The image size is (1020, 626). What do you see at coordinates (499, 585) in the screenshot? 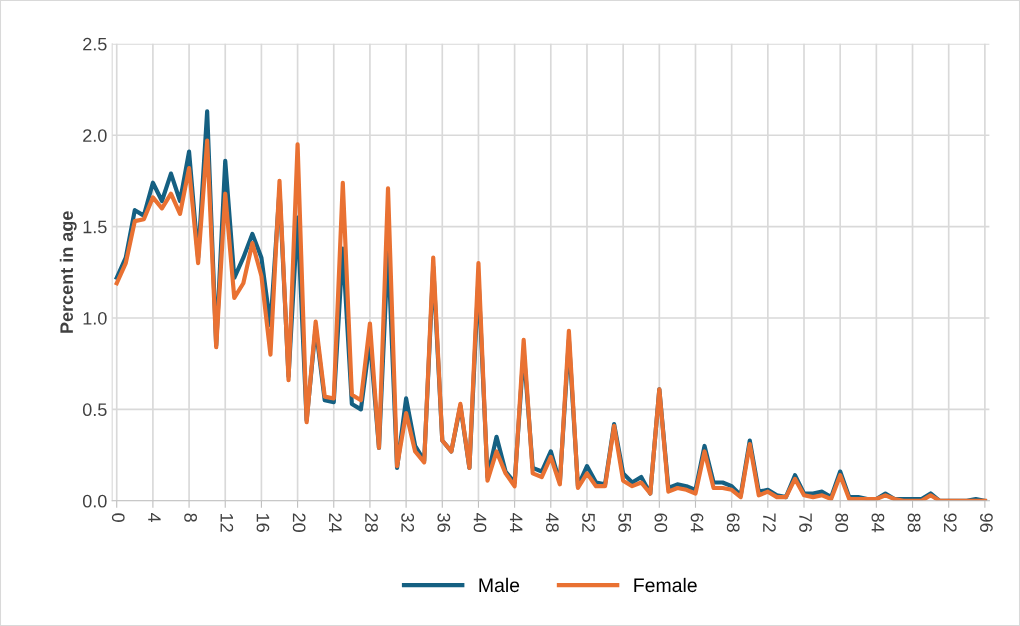
I see `legend-label: Male` at bounding box center [499, 585].